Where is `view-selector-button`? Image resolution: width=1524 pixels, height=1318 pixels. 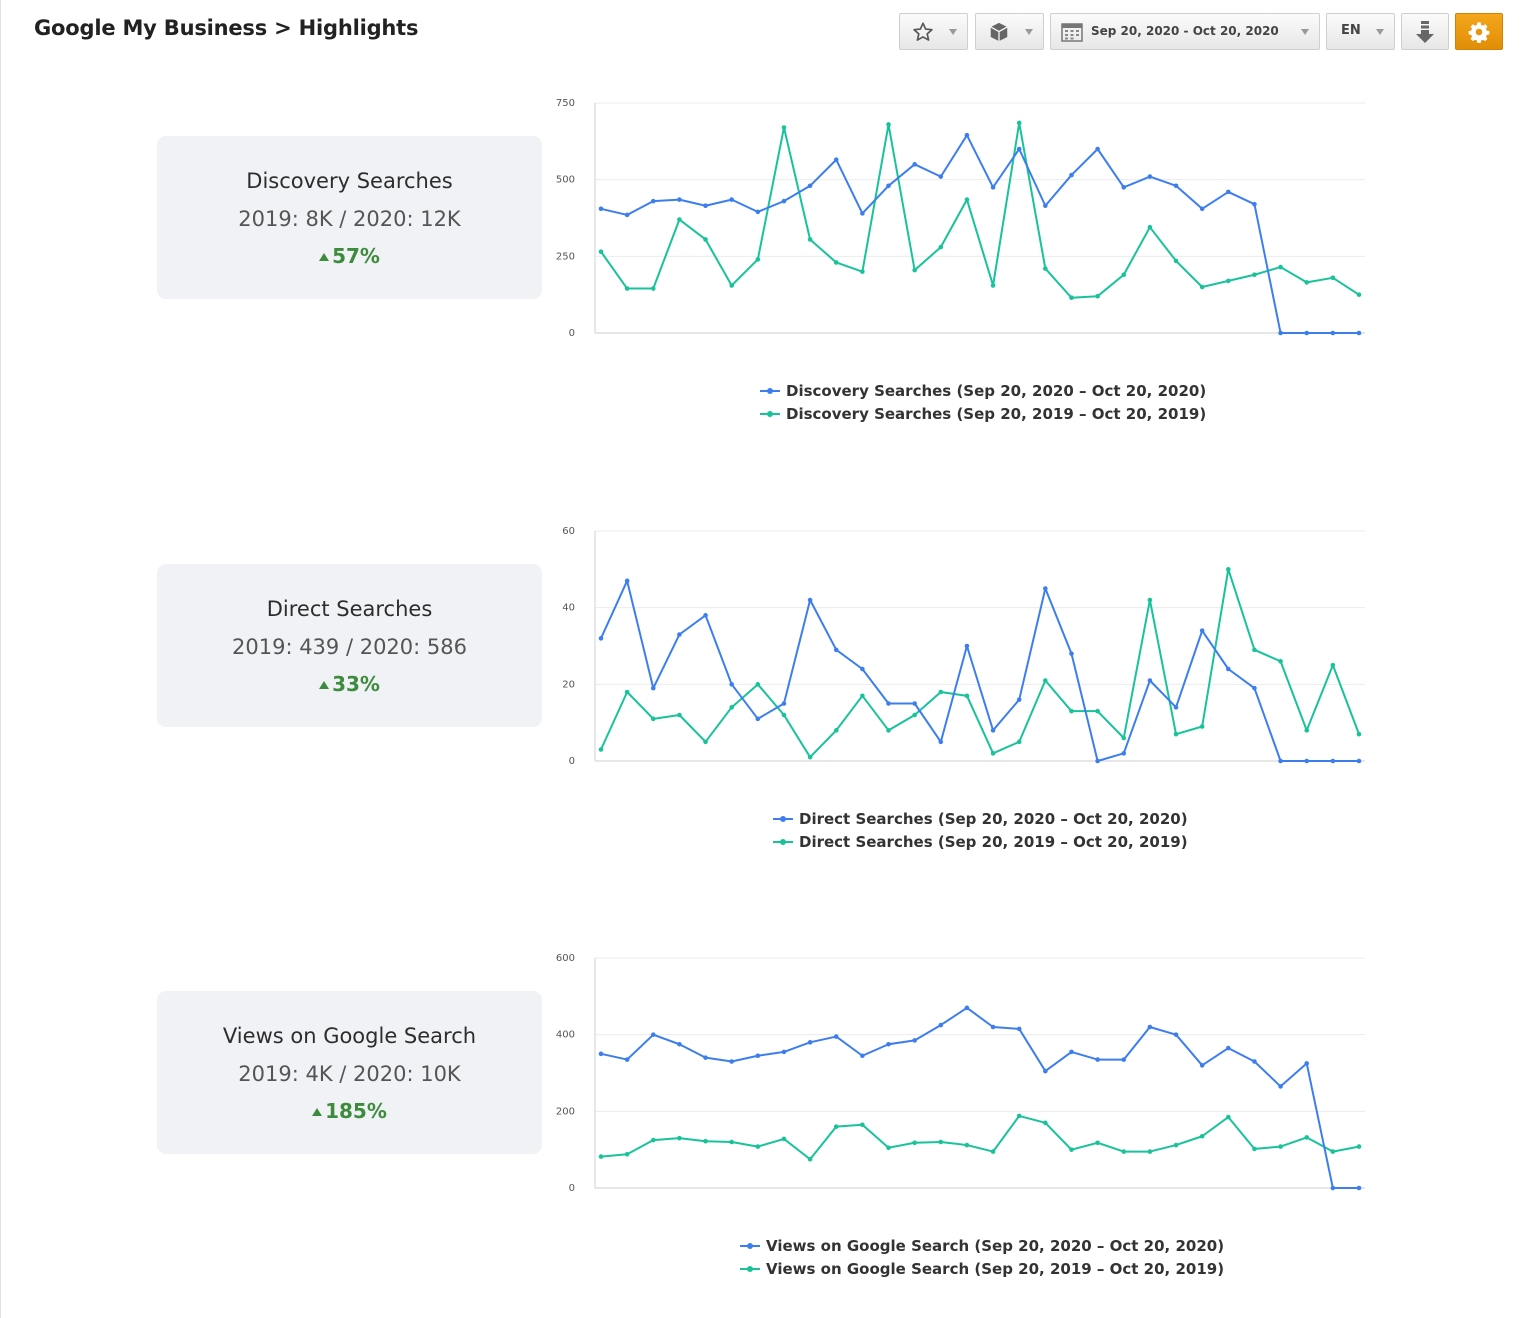 view-selector-button is located at coordinates (1009, 31).